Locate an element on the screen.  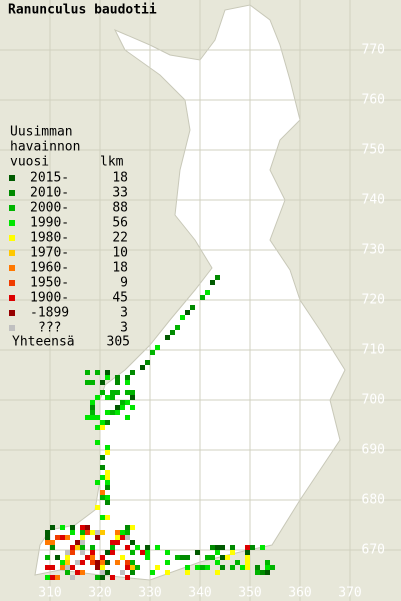
y-label: 740 is located at coordinates (373, 200).